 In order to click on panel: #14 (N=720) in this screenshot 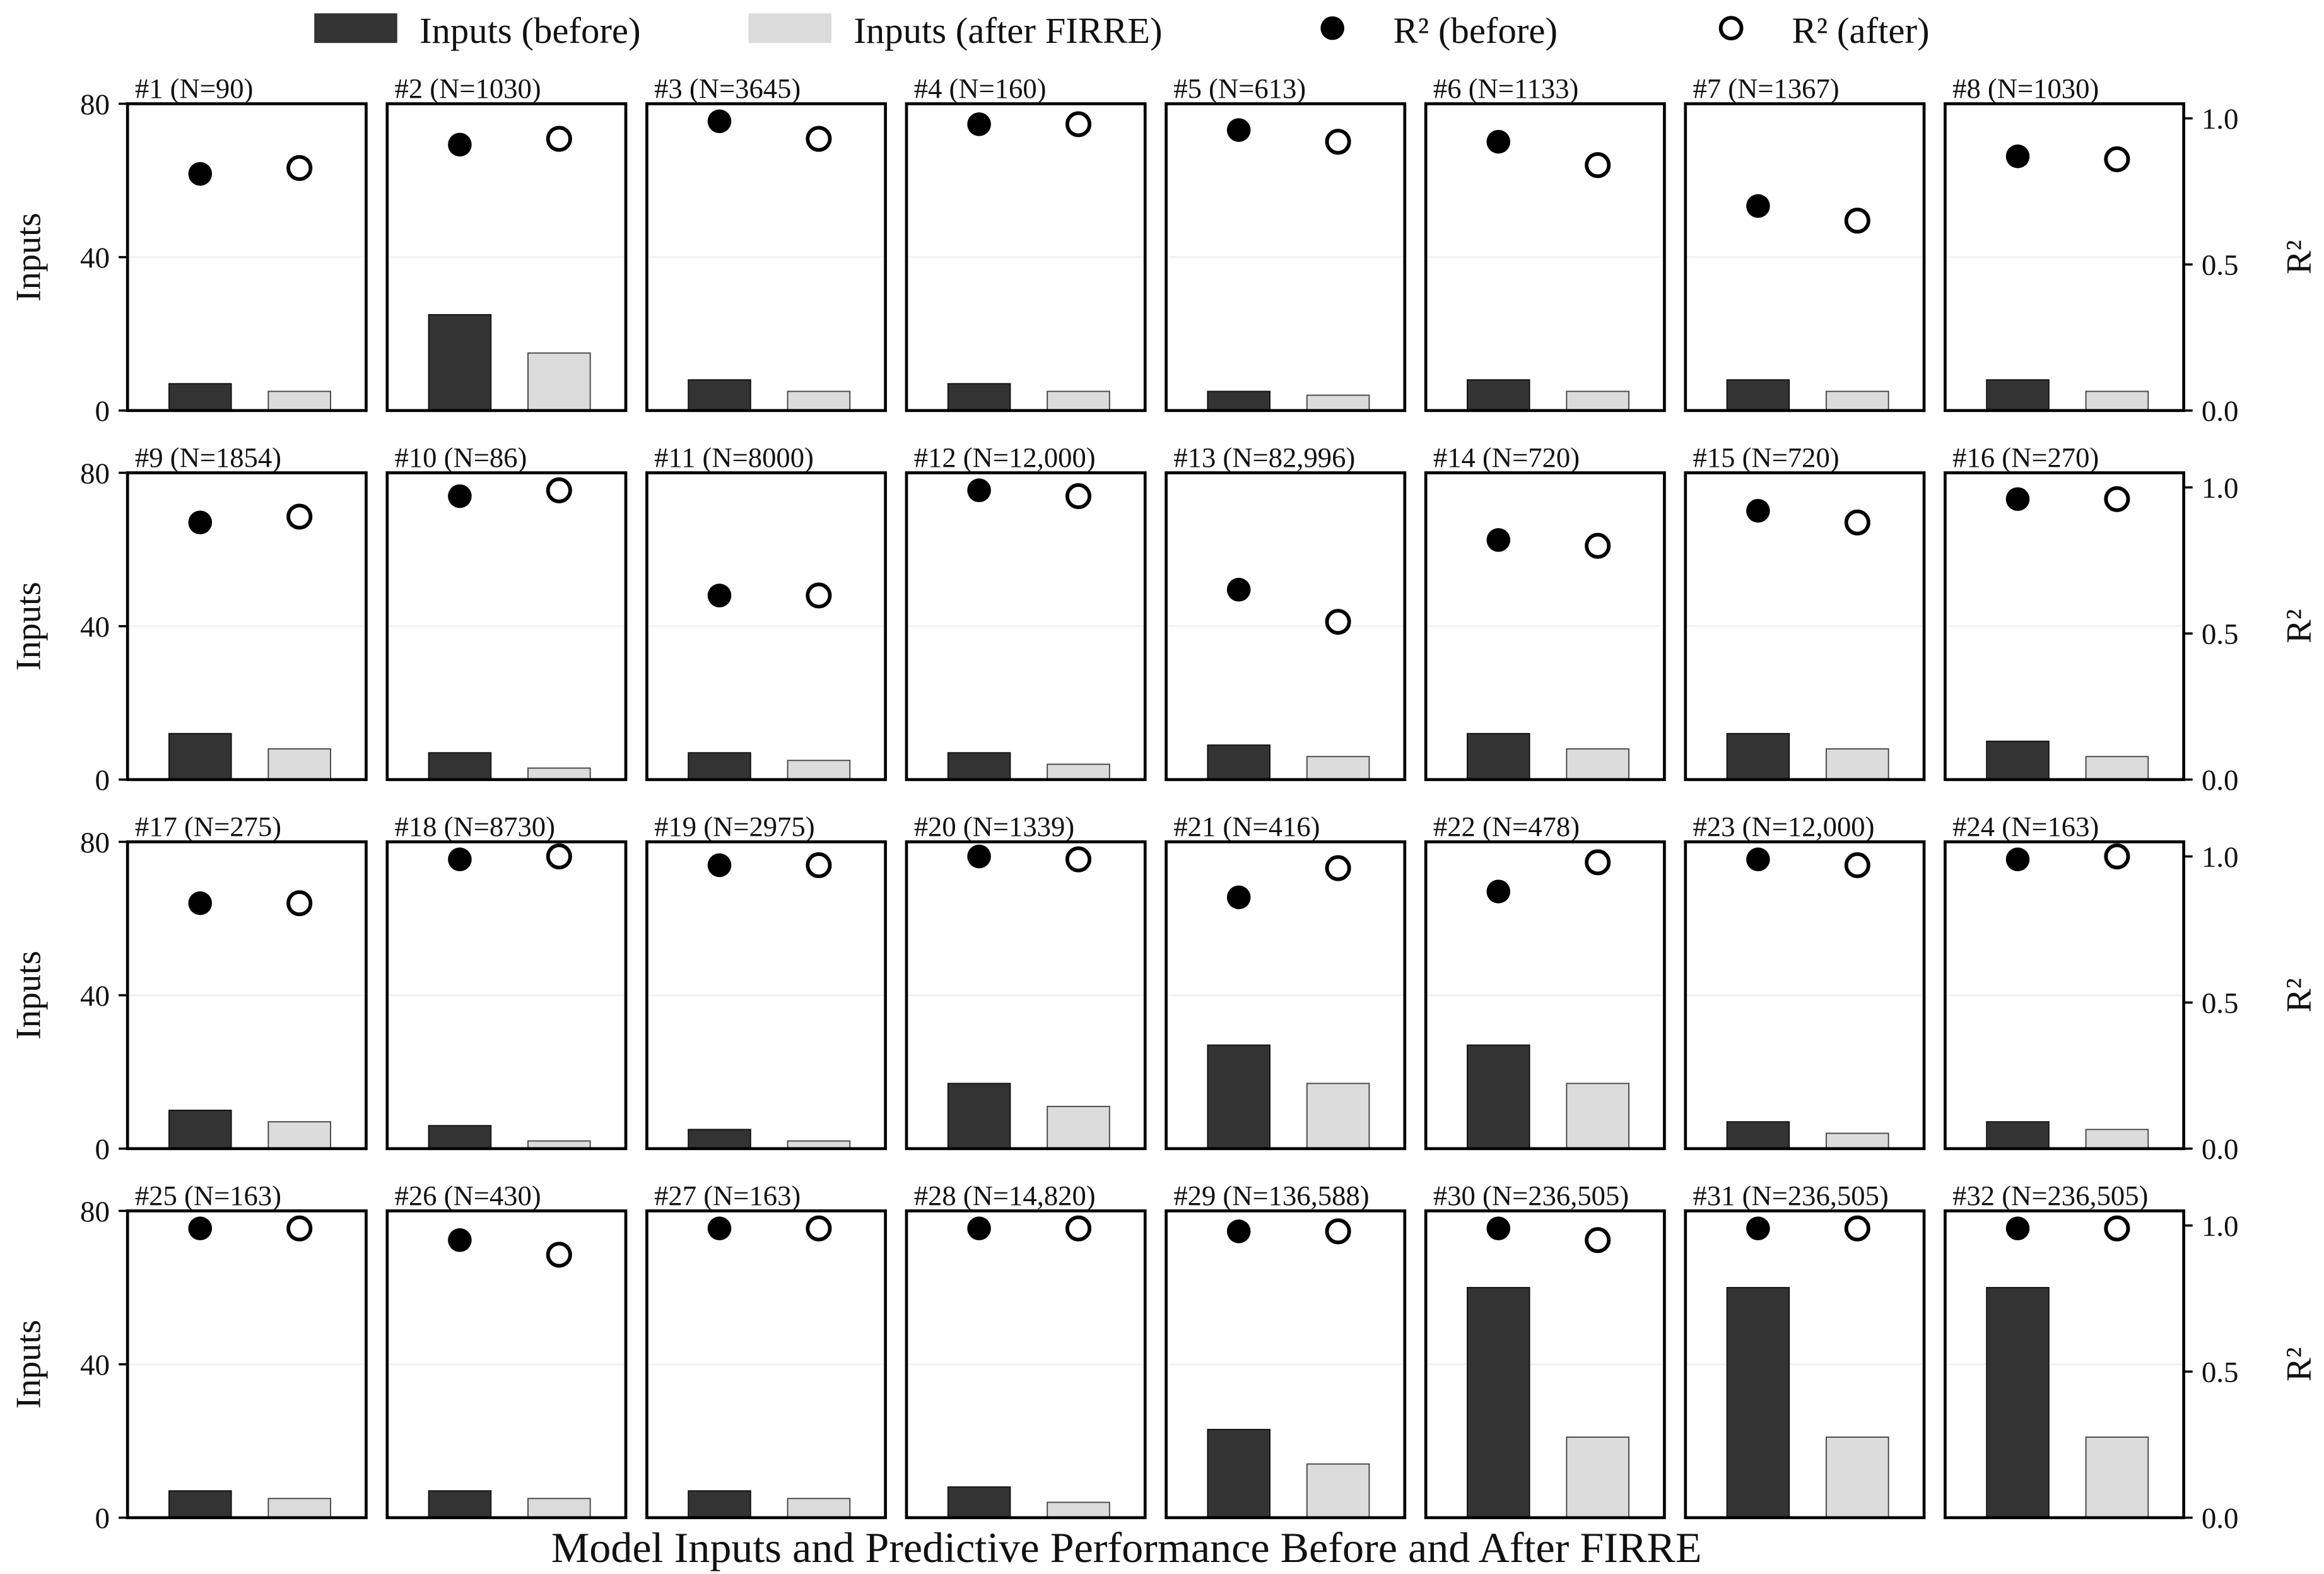, I will do `click(1545, 612)`.